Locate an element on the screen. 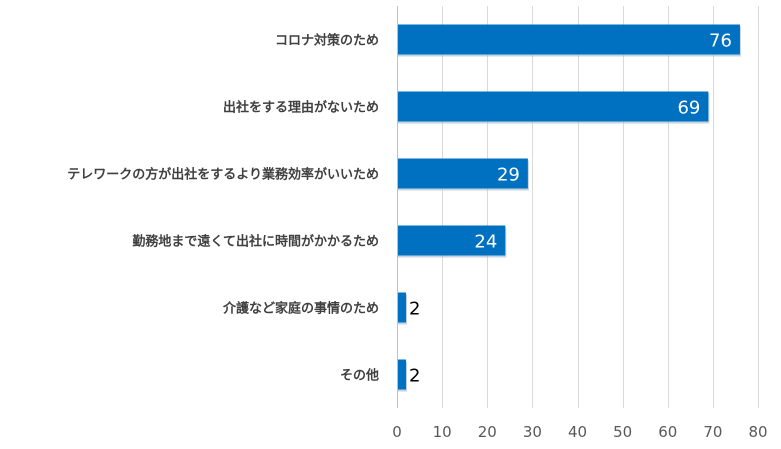 This screenshot has width=781, height=449. category-label-3: テレワークの方が出社をするより業務効率がいいため is located at coordinates (223, 175).